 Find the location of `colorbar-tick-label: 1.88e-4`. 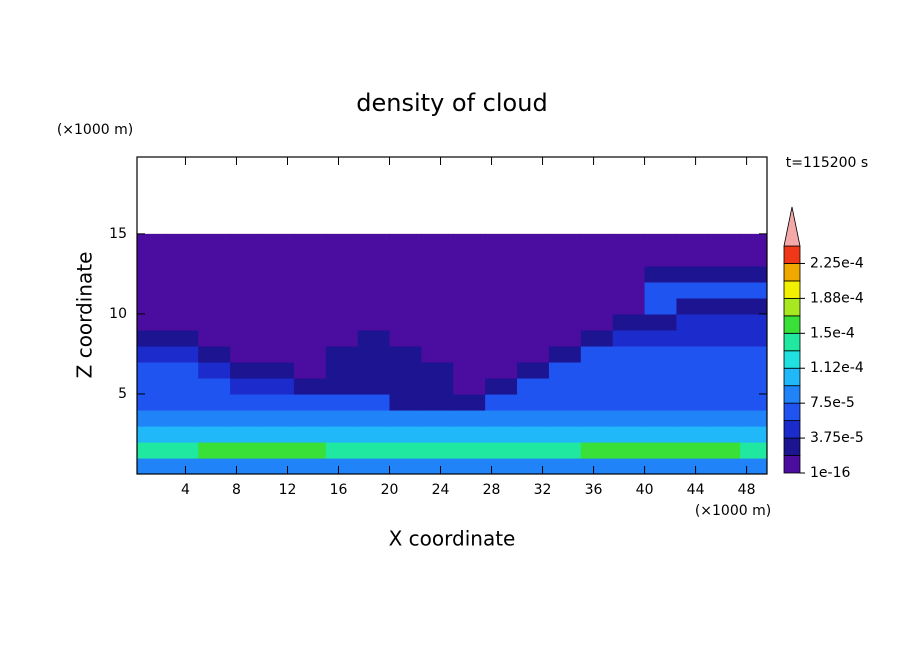

colorbar-tick-label: 1.88e-4 is located at coordinates (837, 298).